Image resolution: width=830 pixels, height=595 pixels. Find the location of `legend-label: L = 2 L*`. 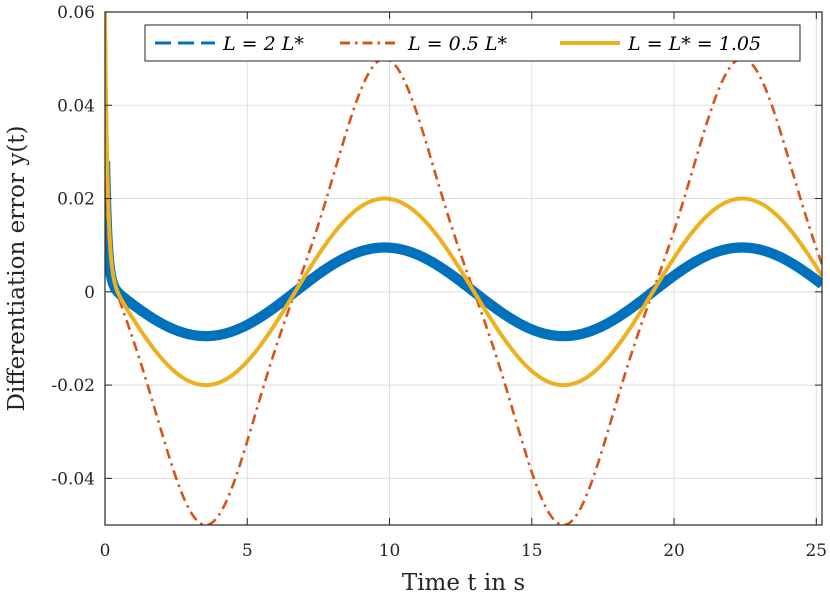

legend-label: L = 2 L* is located at coordinates (263, 44).